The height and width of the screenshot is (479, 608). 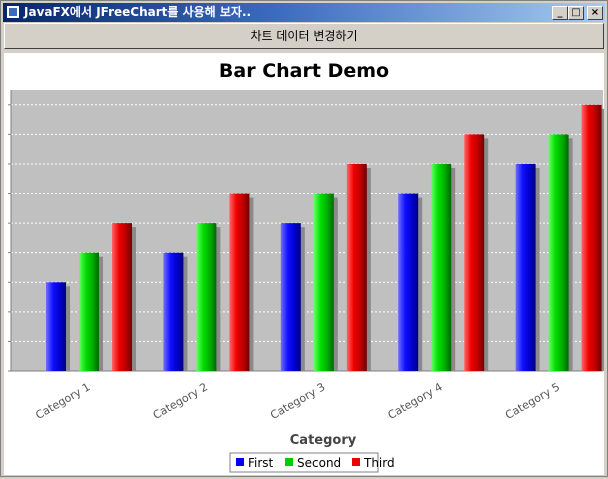 I want to click on minimize-button: _, so click(x=560, y=13).